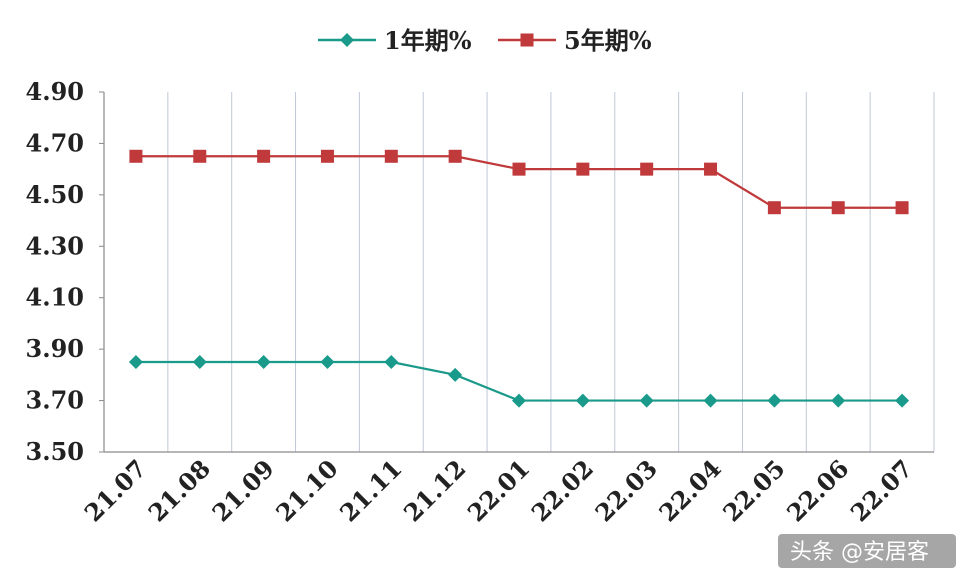 The width and height of the screenshot is (962, 578). What do you see at coordinates (485, 40) in the screenshot?
I see `legend: 1年期% 5年期%` at bounding box center [485, 40].